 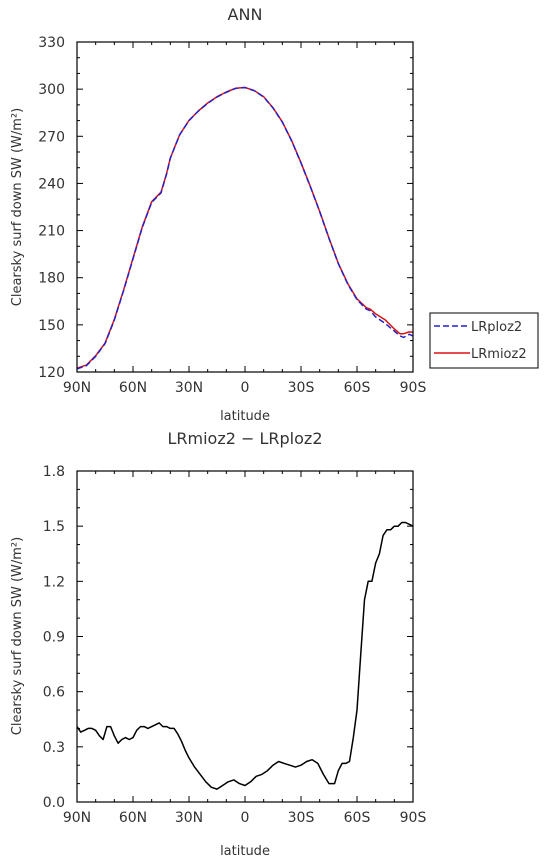 What do you see at coordinates (245, 14) in the screenshot?
I see `top-chart-title: ANN` at bounding box center [245, 14].